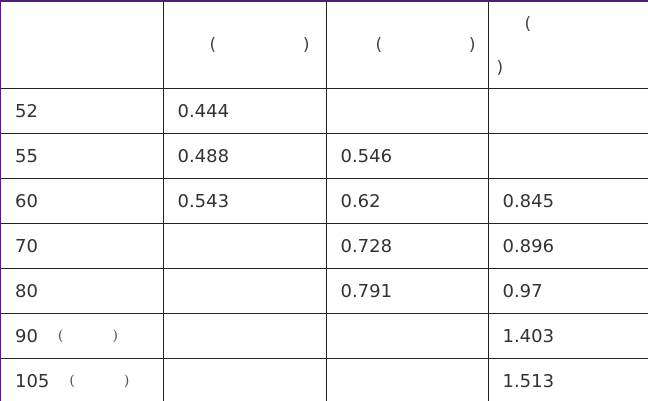  Describe the element at coordinates (244, 45) in the screenshot. I see `header-cell-1: ( )` at that location.